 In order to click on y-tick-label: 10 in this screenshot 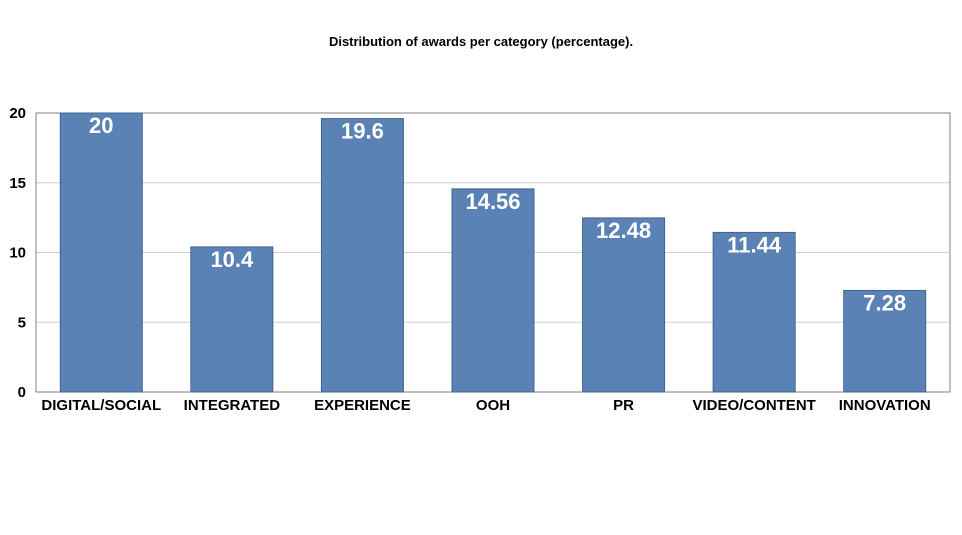, I will do `click(17, 253)`.